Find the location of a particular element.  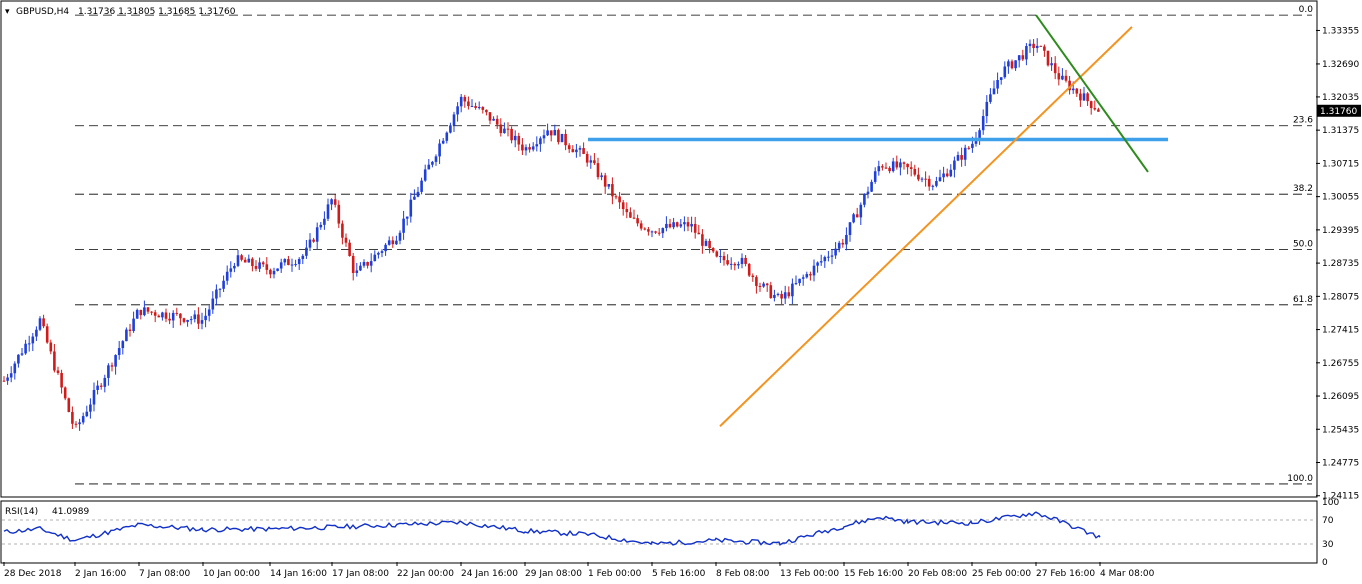

current-price-tag is located at coordinates (1339, 110).